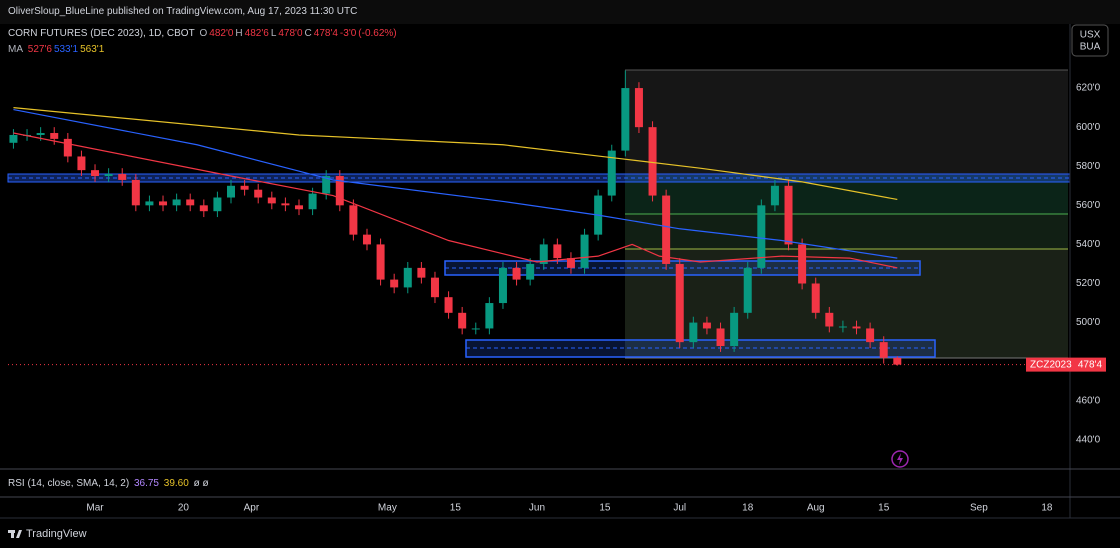  I want to click on x-tick-label: Aug, so click(816, 508).